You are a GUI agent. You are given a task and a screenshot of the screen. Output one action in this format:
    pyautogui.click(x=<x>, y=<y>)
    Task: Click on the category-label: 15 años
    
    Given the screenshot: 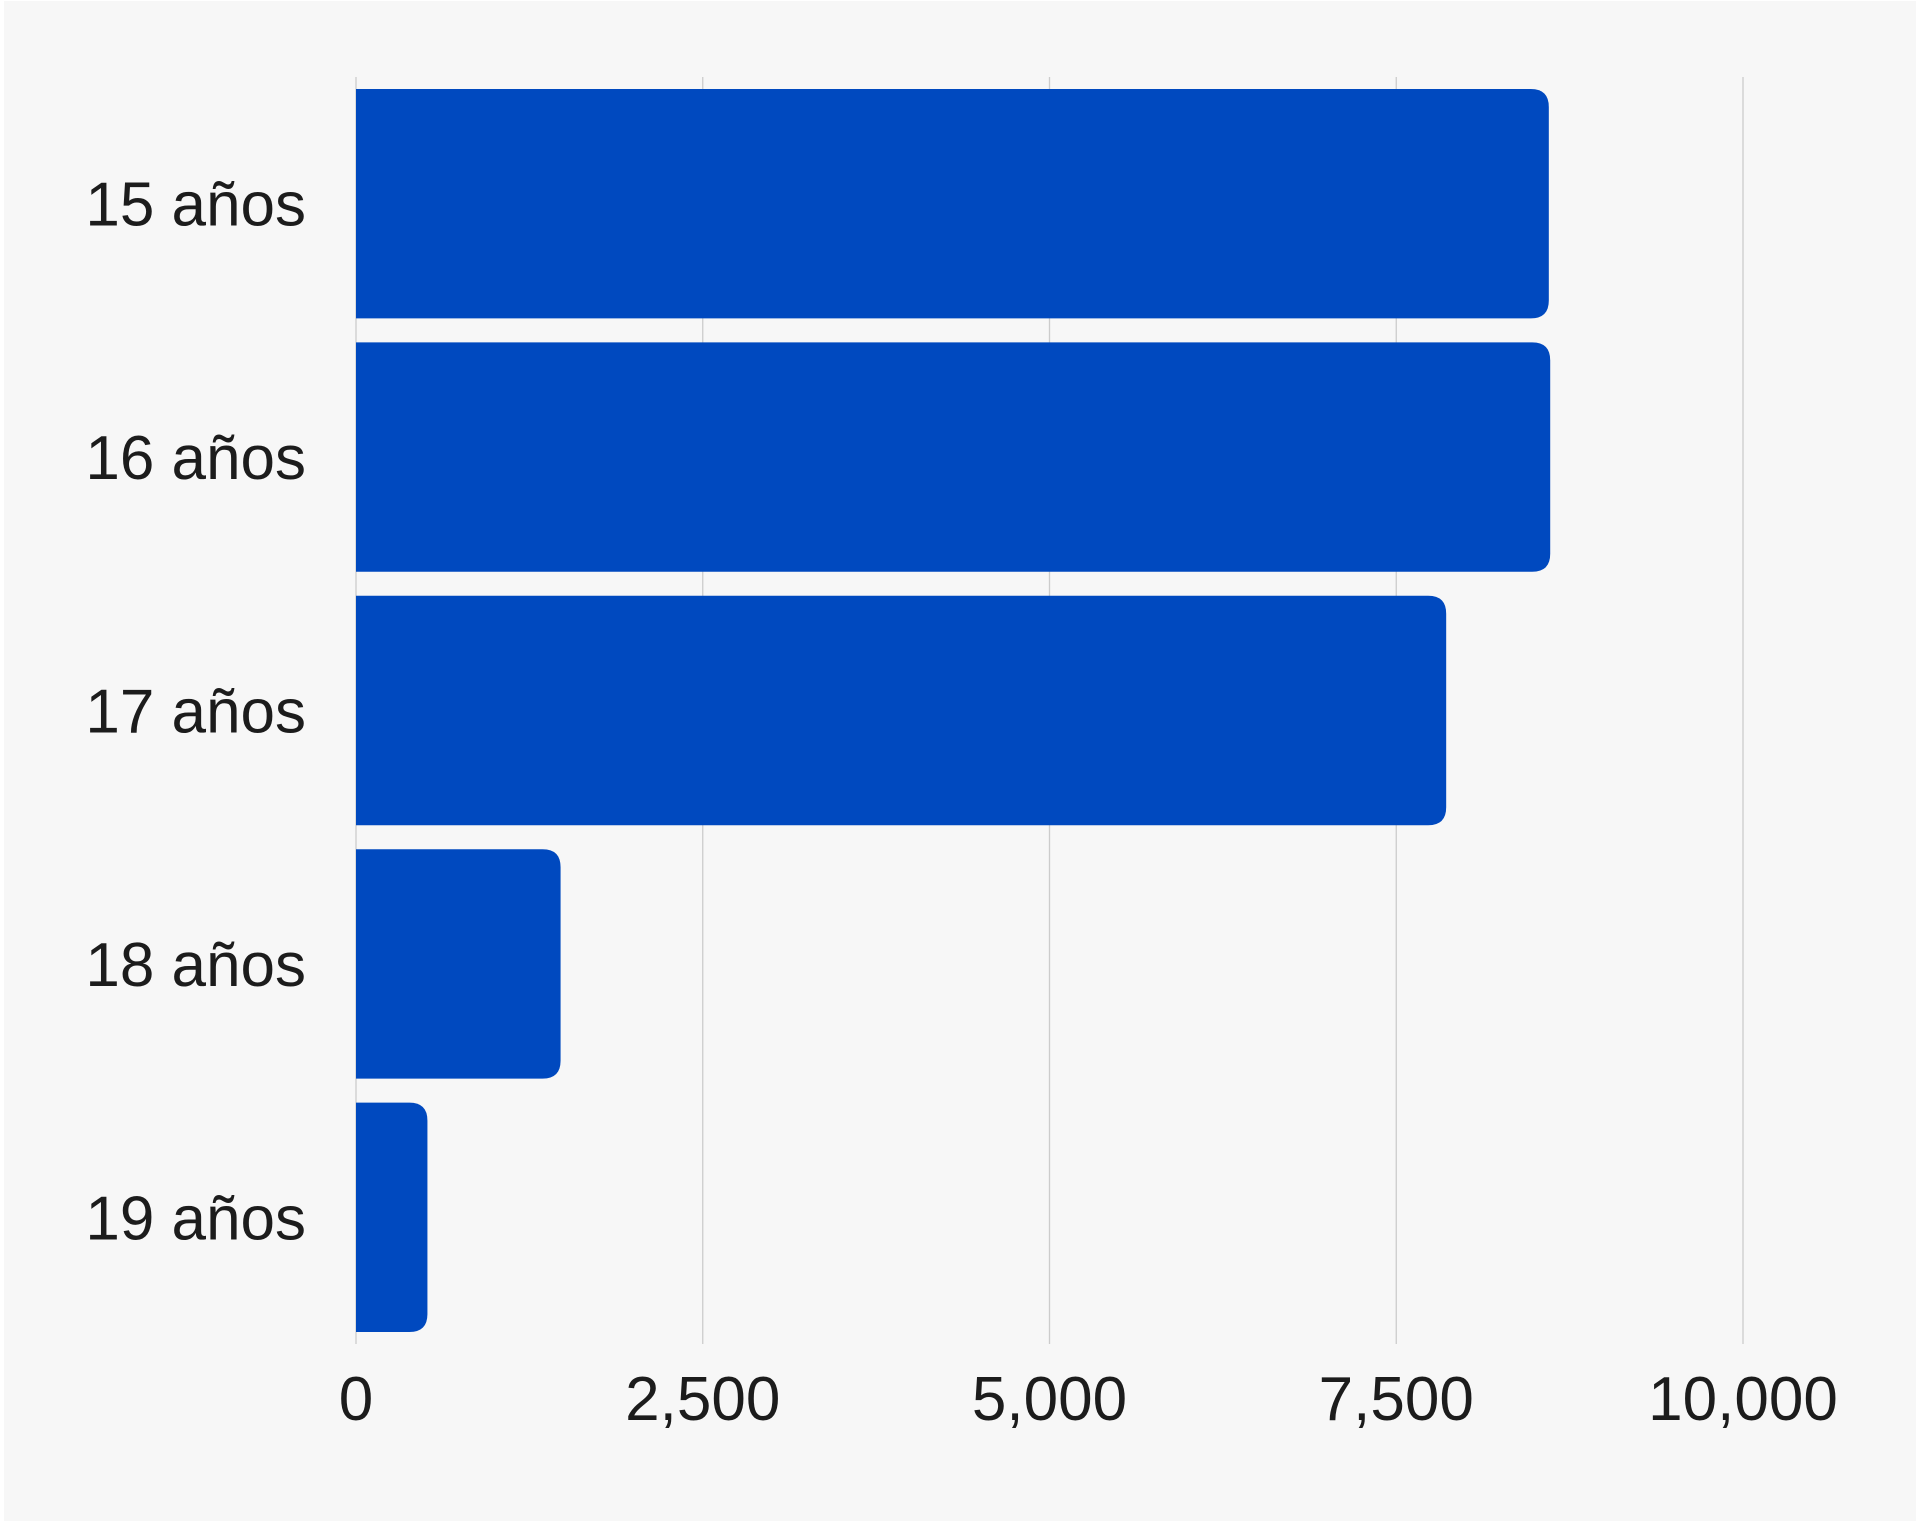 What is the action you would take?
    pyautogui.click(x=195, y=205)
    